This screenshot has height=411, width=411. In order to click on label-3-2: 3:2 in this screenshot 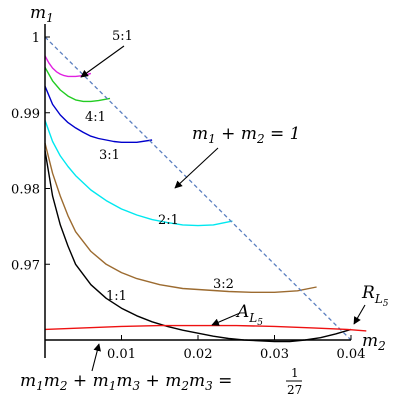, I will do `click(223, 284)`.